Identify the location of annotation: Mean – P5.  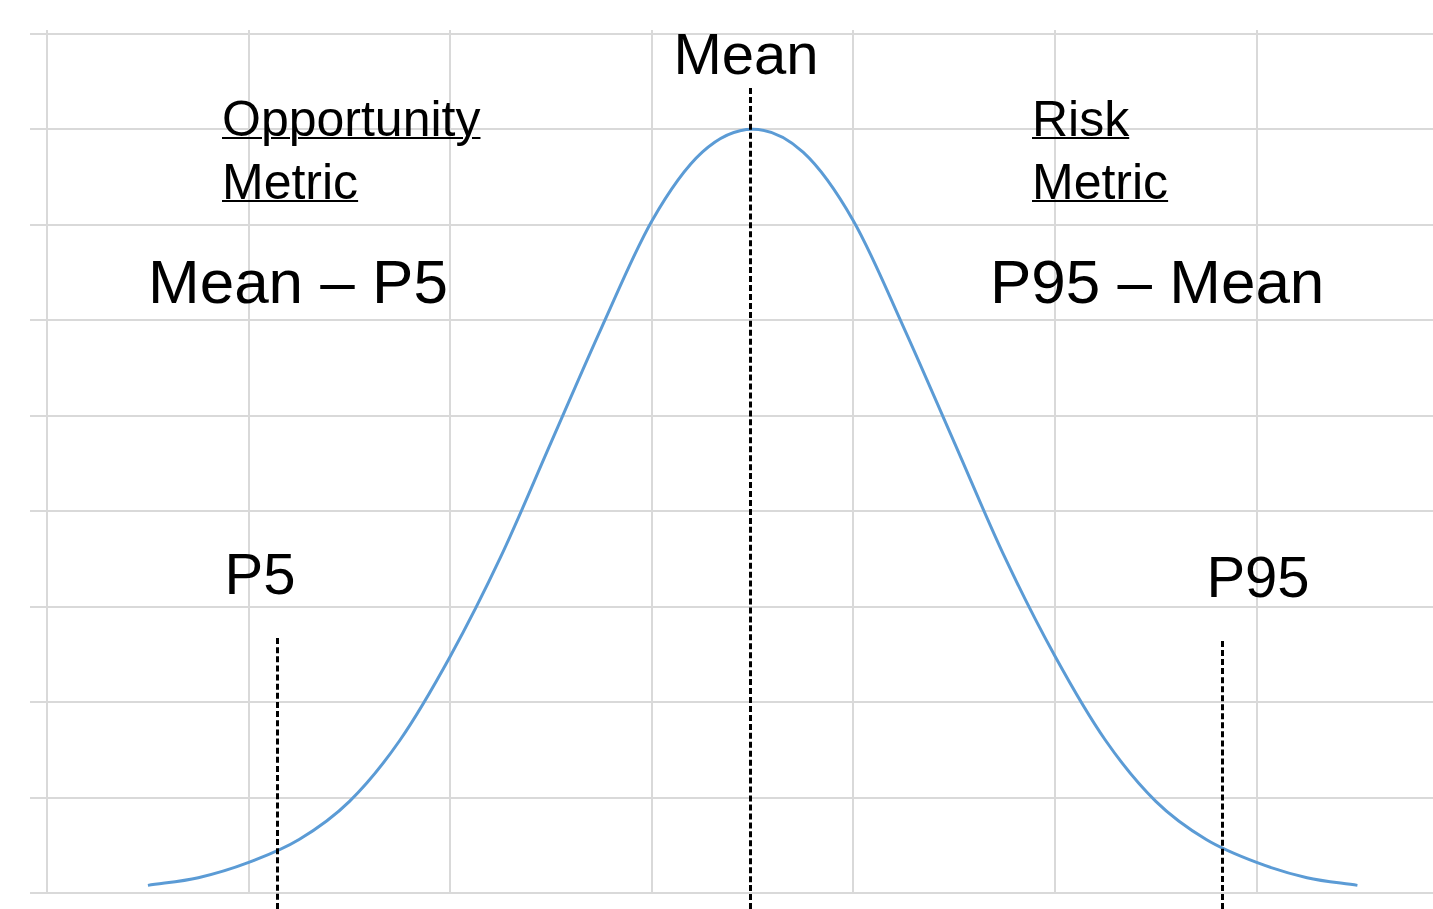
(298, 282).